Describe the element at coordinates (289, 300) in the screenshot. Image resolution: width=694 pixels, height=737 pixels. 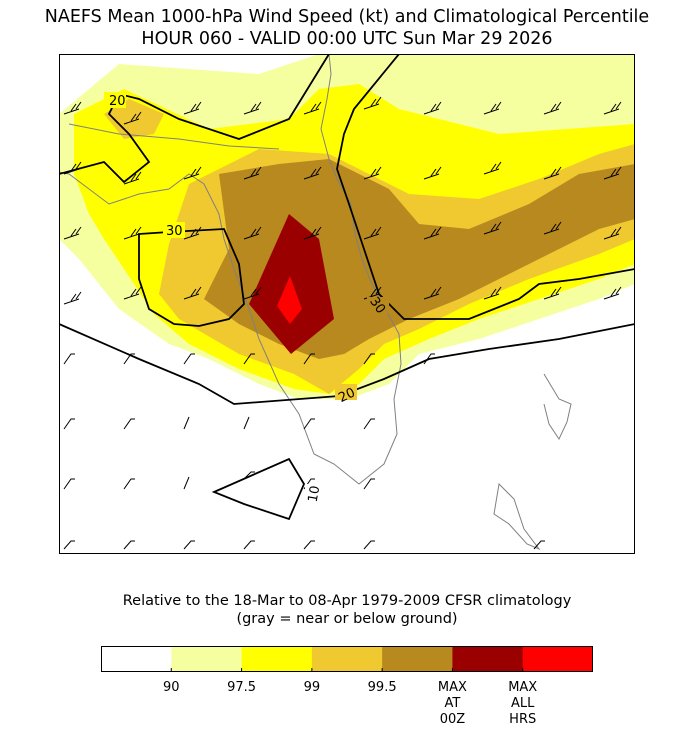
I see `shade-max-all-hours` at that location.